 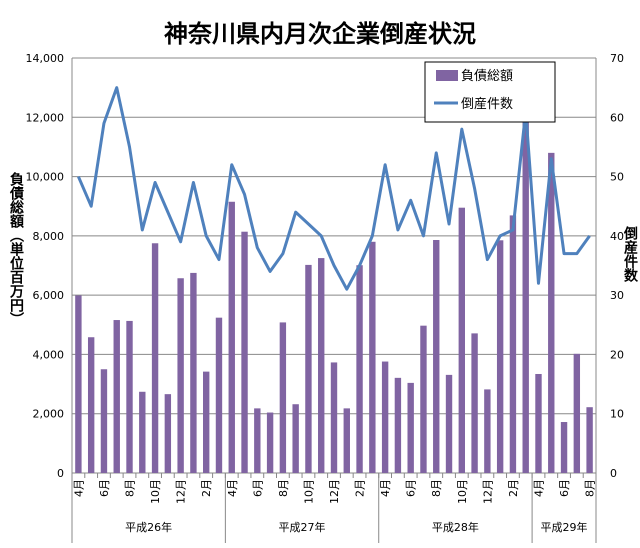 What do you see at coordinates (617, 117) in the screenshot?
I see `right-tick-label: 60` at bounding box center [617, 117].